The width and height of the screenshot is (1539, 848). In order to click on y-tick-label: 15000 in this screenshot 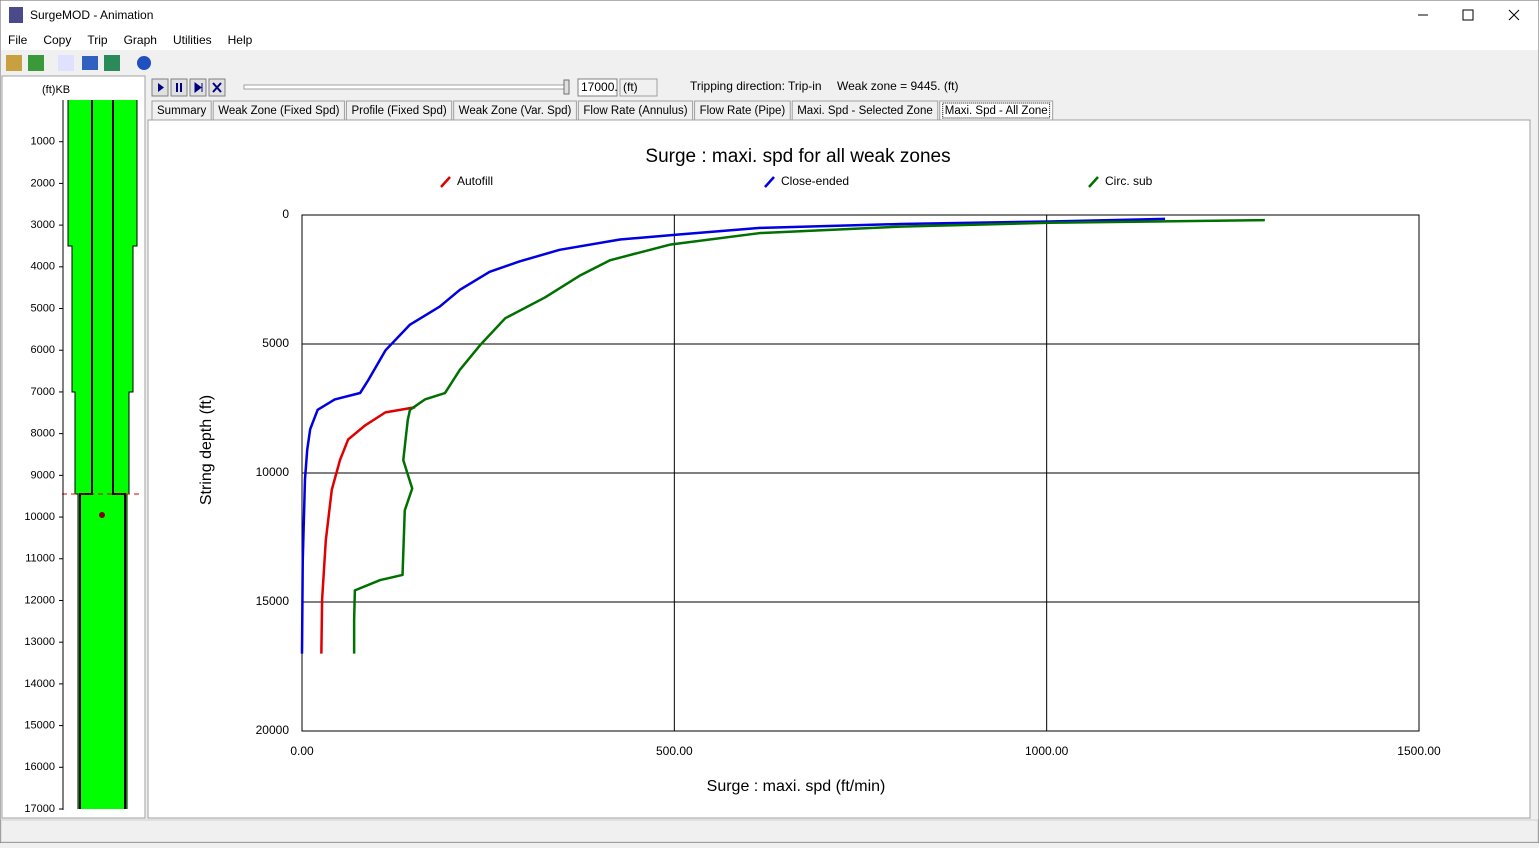, I will do `click(273, 601)`.